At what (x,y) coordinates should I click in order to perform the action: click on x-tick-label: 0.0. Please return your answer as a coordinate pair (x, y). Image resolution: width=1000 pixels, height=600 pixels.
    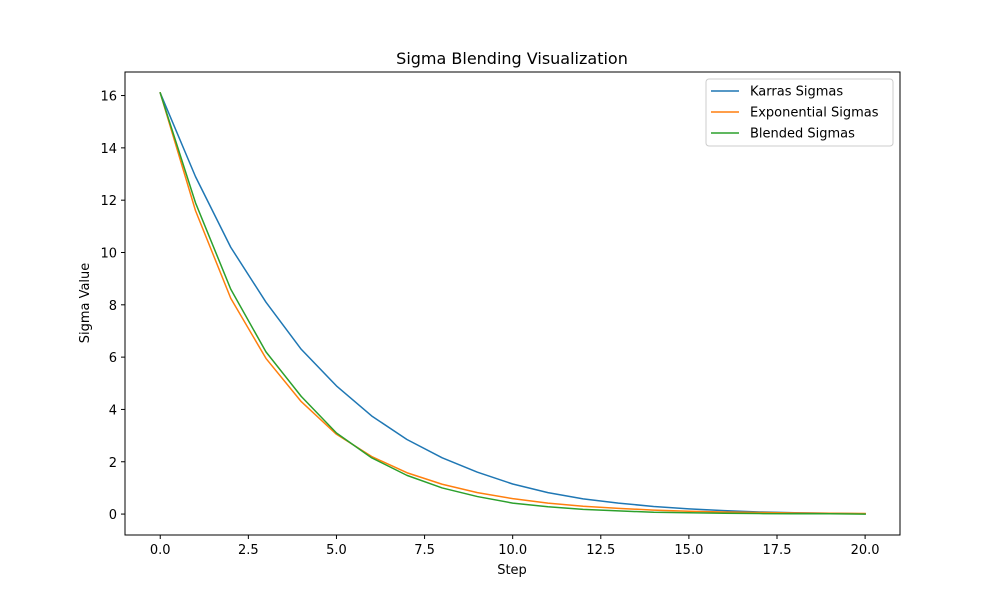
    Looking at the image, I should click on (160, 550).